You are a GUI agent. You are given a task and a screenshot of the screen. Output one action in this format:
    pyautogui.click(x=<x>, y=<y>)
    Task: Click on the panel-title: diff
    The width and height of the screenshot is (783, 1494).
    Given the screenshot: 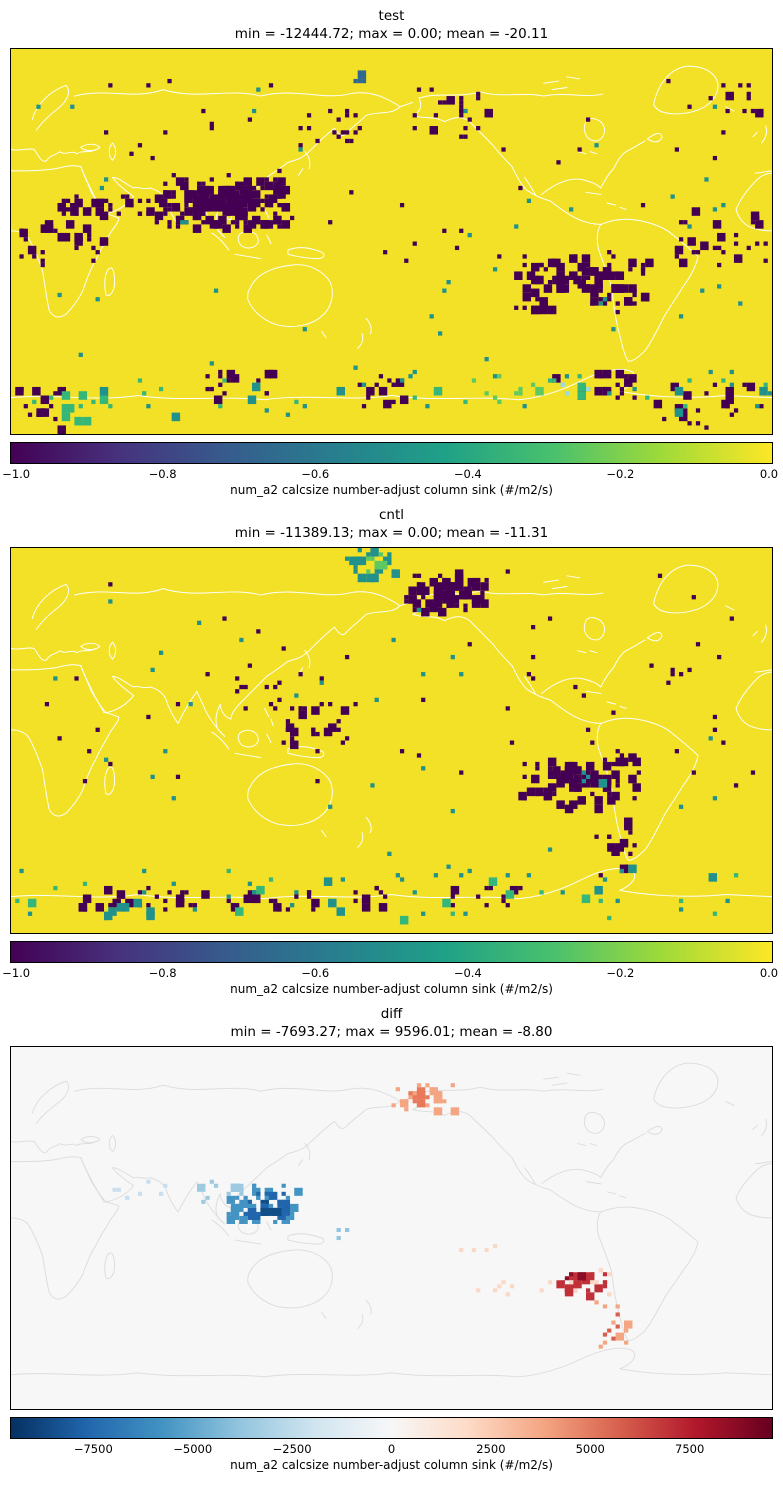 What is the action you would take?
    pyautogui.click(x=391, y=1014)
    